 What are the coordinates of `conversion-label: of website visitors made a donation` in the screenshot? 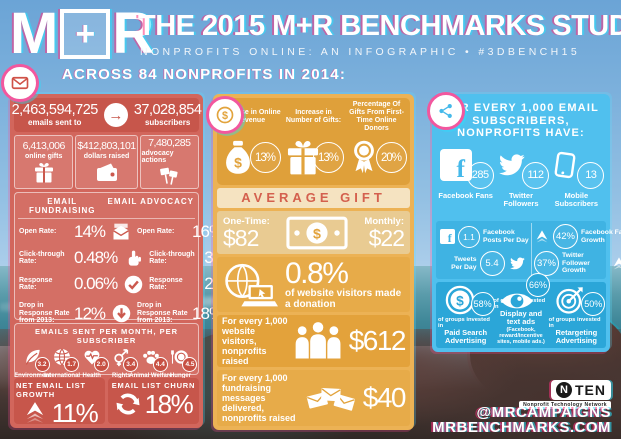 It's located at (343, 298).